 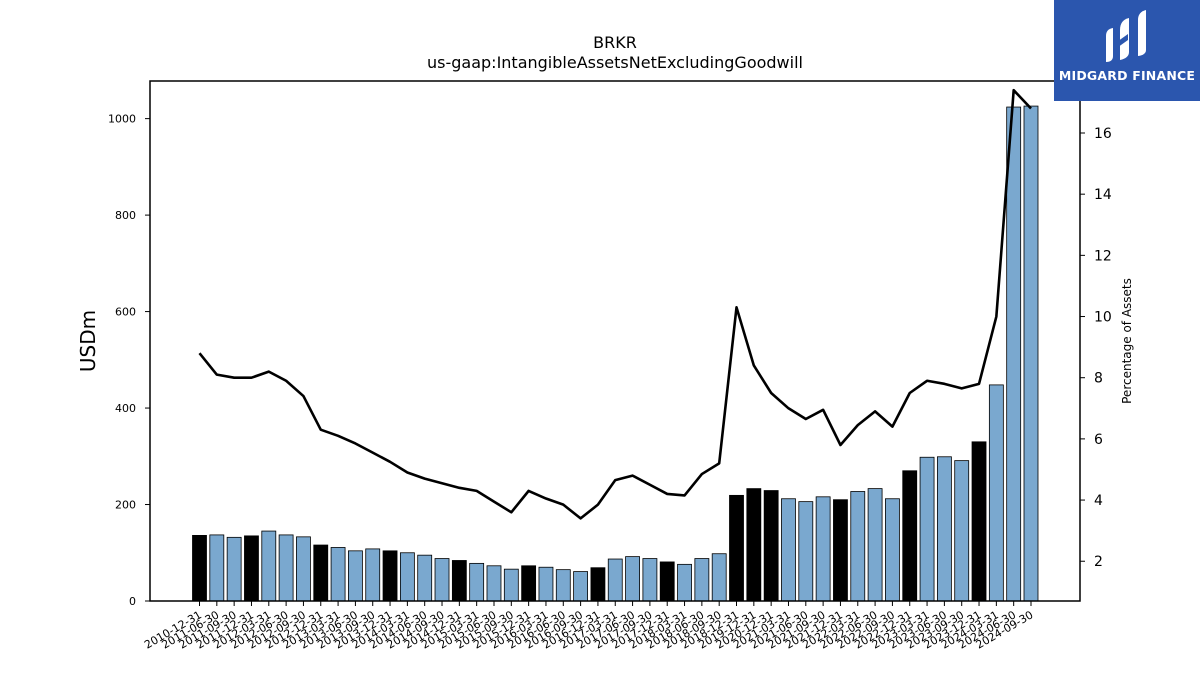 What do you see at coordinates (122, 119) in the screenshot?
I see `y-tick-label-1000: 1000` at bounding box center [122, 119].